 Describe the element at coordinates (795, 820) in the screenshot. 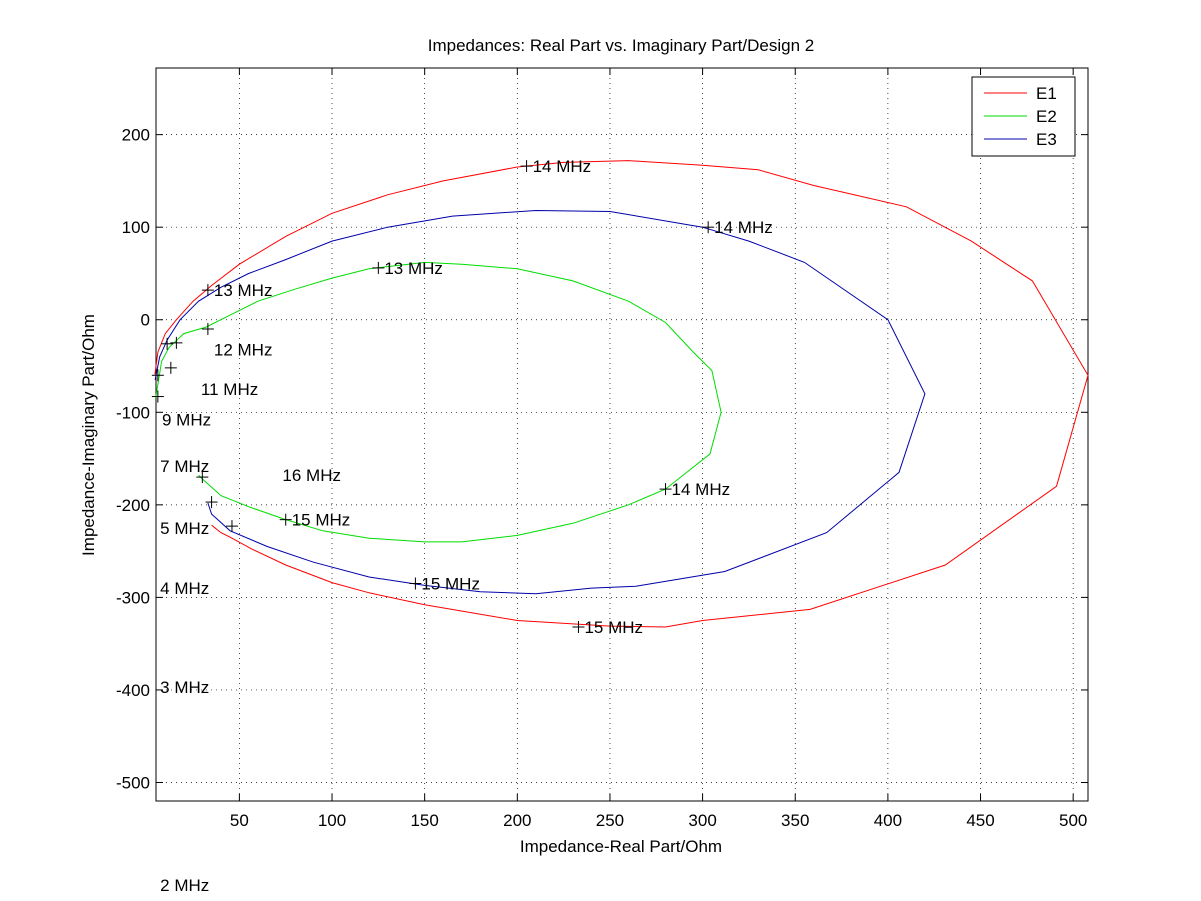

I see `x-tick-label: 350` at that location.